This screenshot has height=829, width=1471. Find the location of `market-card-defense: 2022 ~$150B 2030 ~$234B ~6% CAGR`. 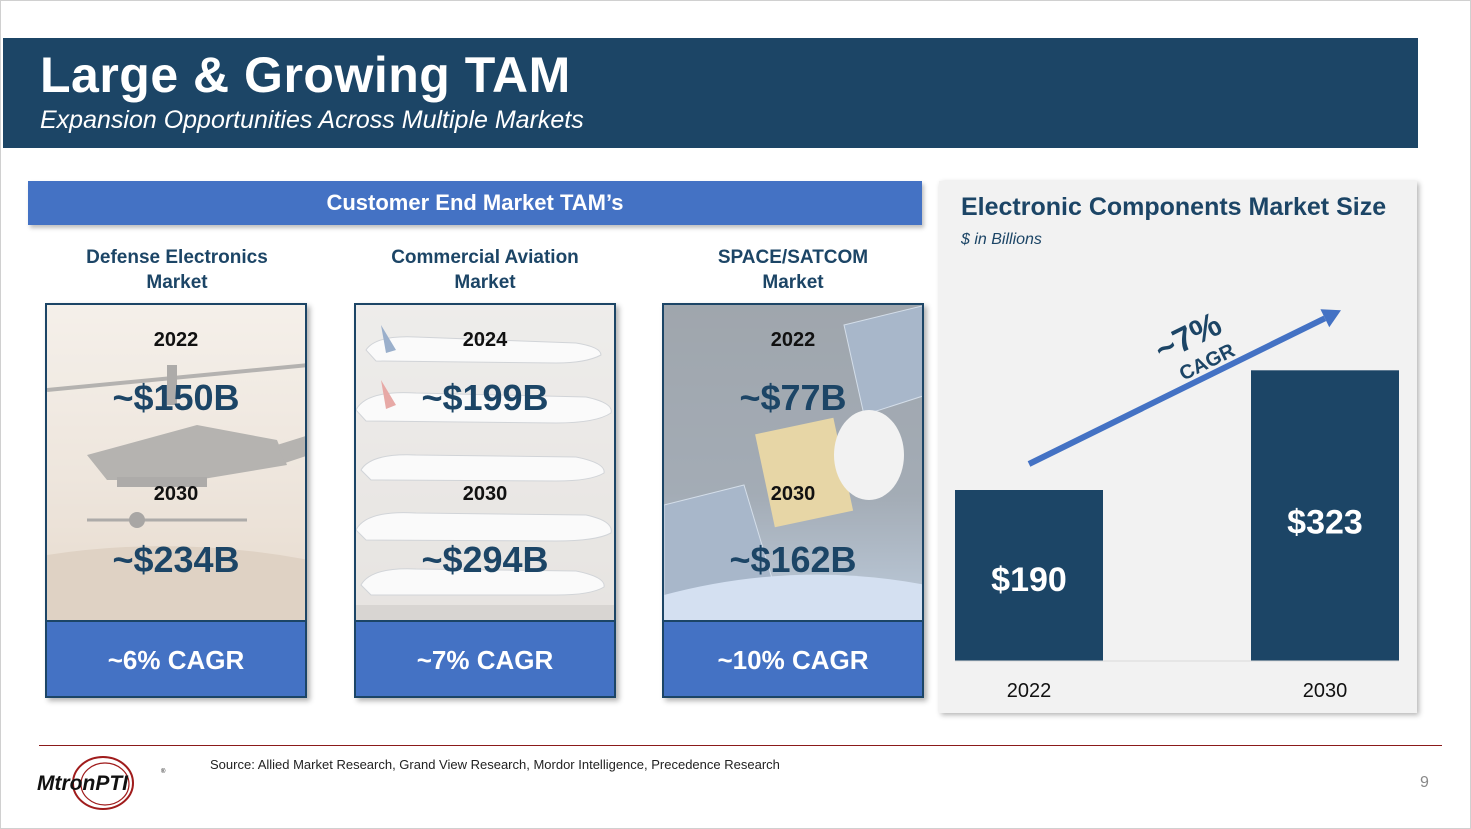

market-card-defense: 2022 ~$150B 2030 ~$234B ~6% CAGR is located at coordinates (176, 500).